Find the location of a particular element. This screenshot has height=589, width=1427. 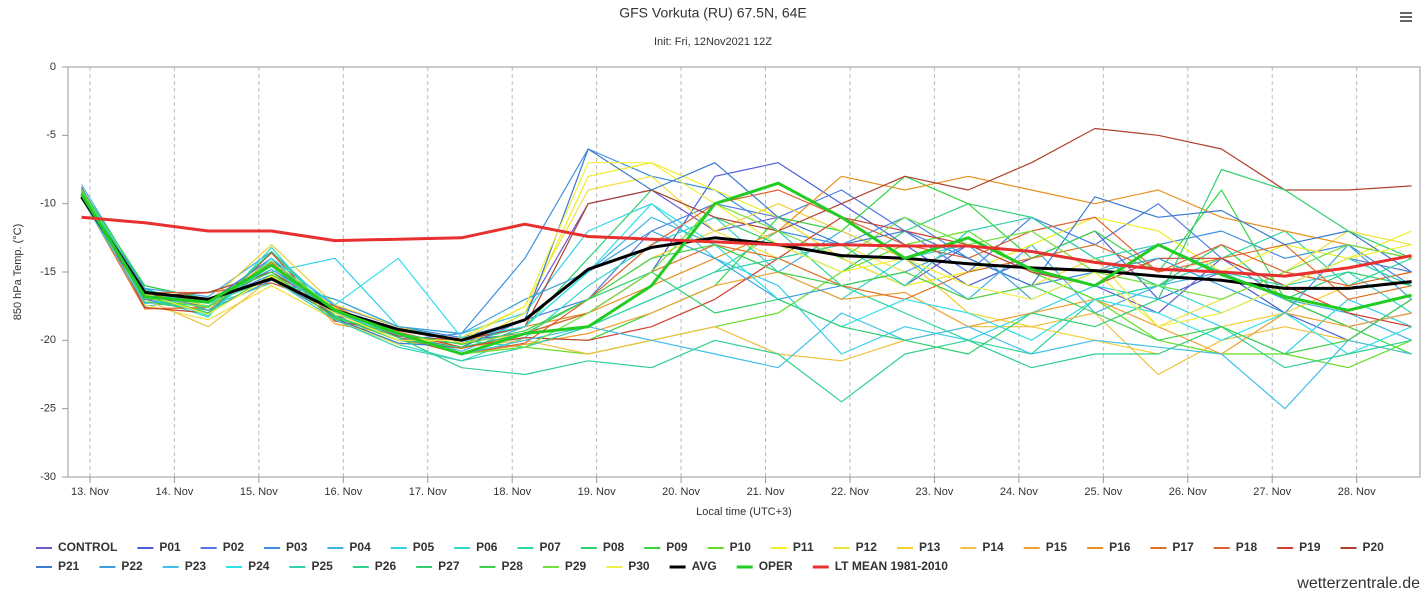

legend-label: P23 is located at coordinates (196, 566).